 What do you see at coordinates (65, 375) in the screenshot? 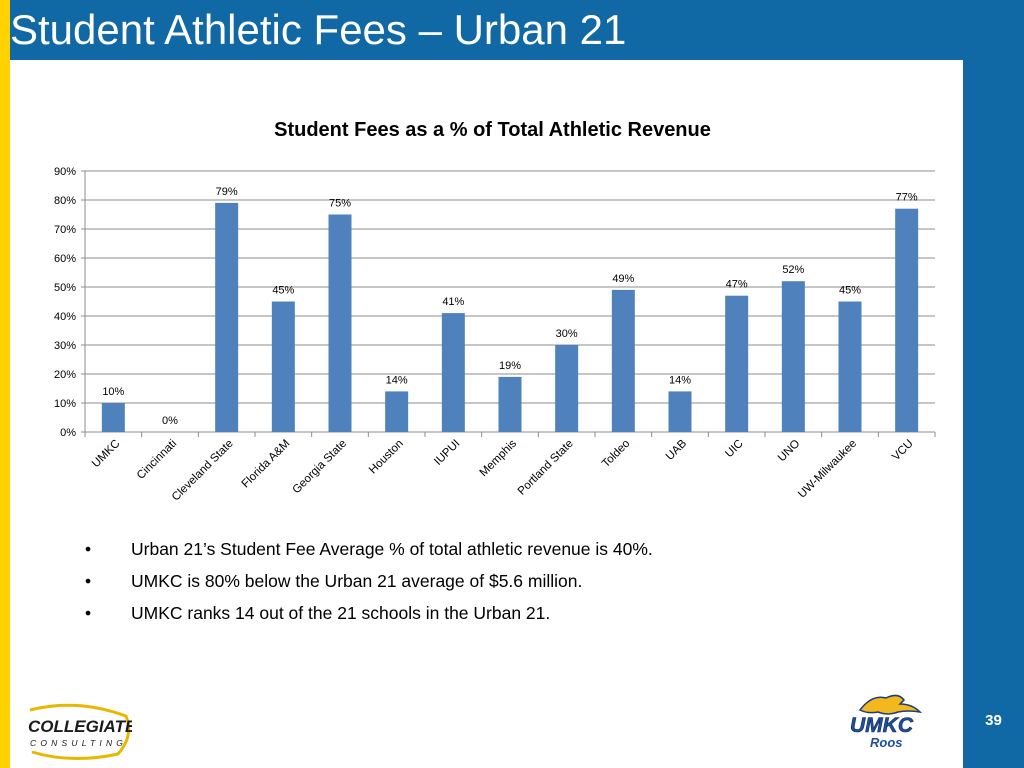
I see `y-tick-label: 20%` at bounding box center [65, 375].